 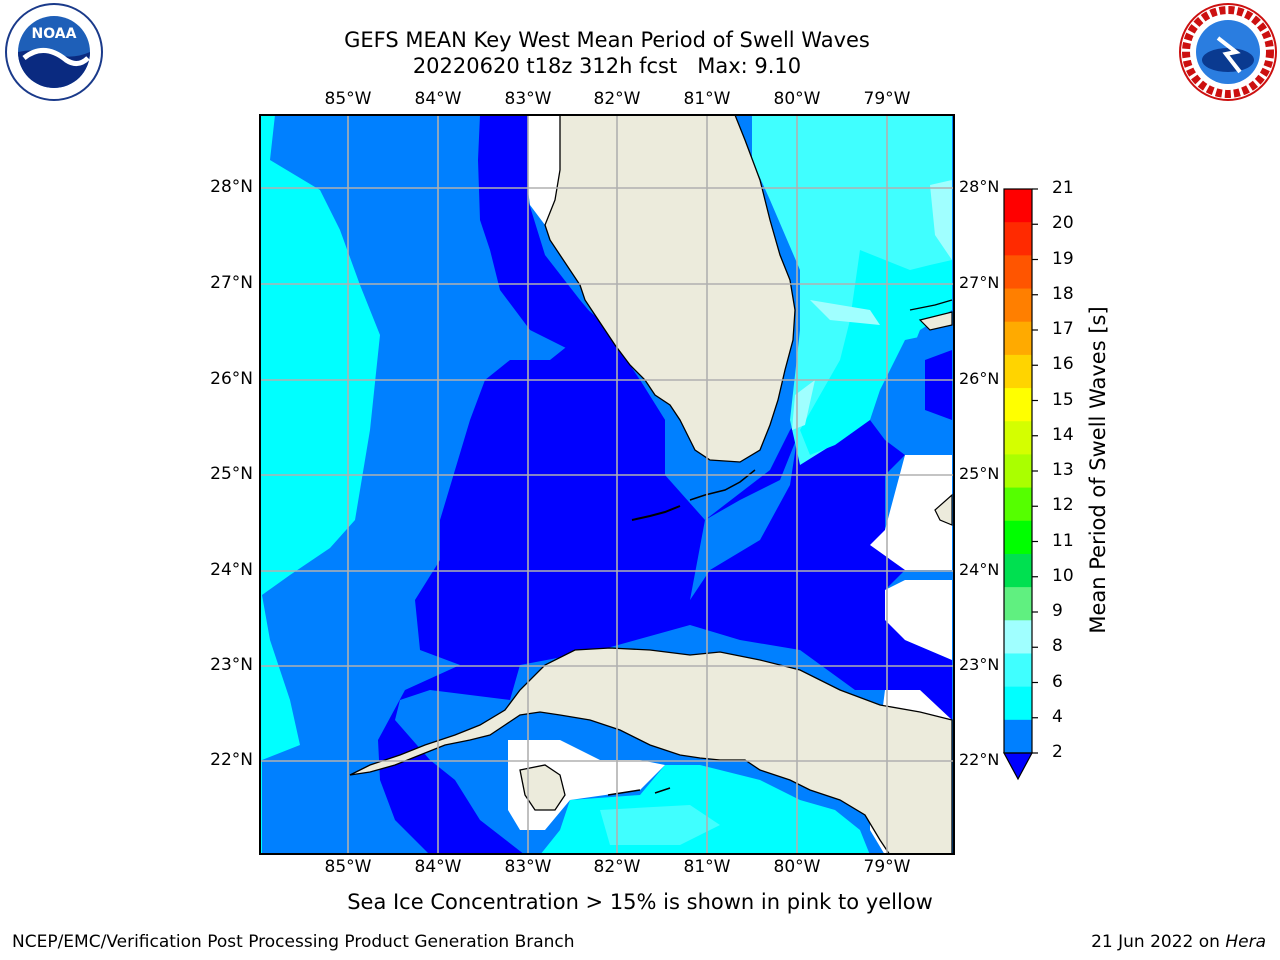 I want to click on lat-label-left: 25°N, so click(x=231, y=474).